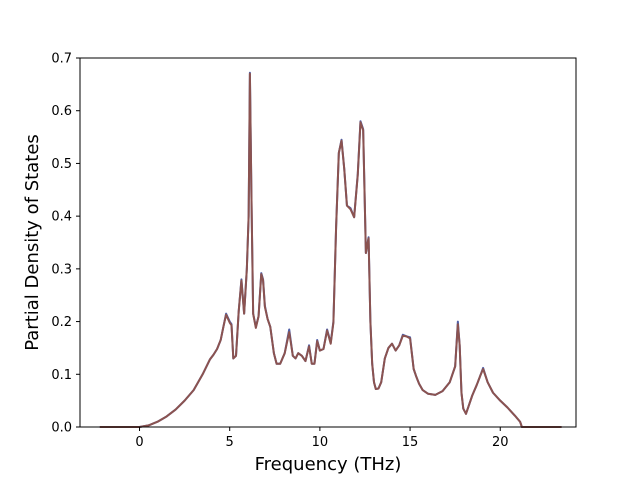 Image resolution: width=640 pixels, height=480 pixels. What do you see at coordinates (61, 59) in the screenshot?
I see `y-tick-label: 0.7` at bounding box center [61, 59].